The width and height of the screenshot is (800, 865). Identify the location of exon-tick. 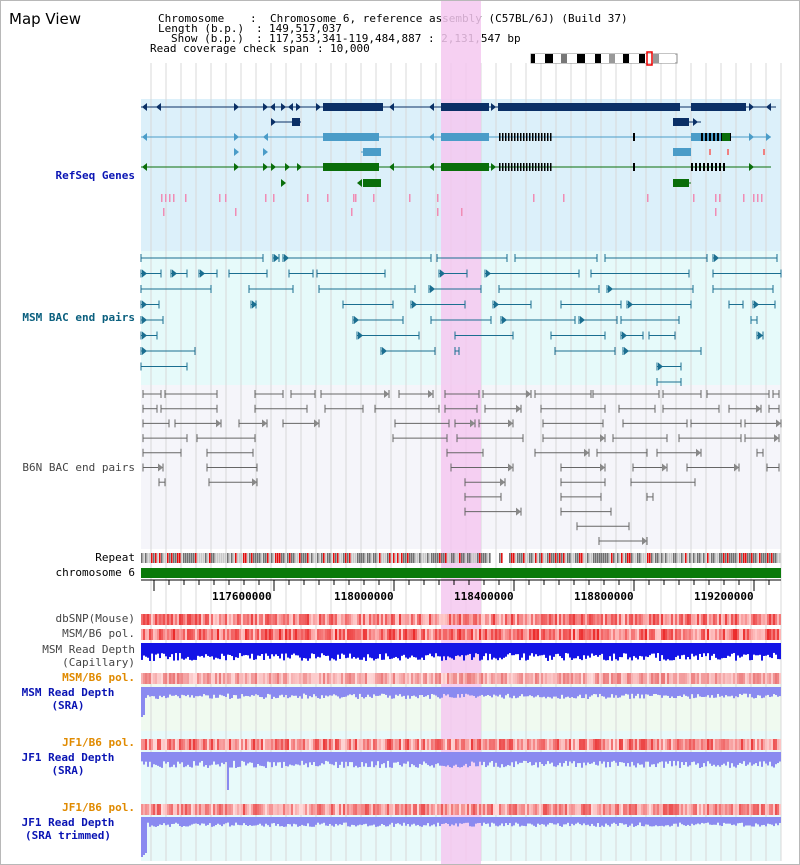
(706, 137).